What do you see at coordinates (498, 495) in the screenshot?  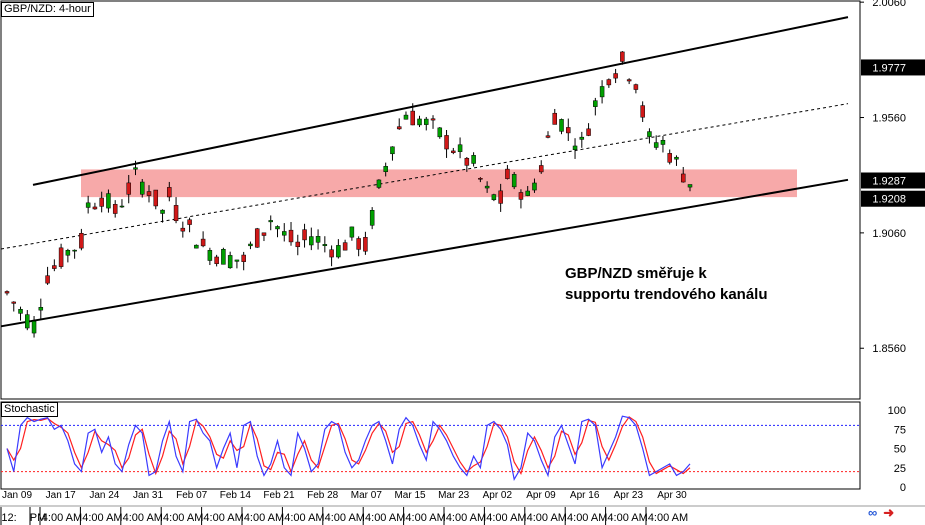 I see `date-label: Apr 02` at bounding box center [498, 495].